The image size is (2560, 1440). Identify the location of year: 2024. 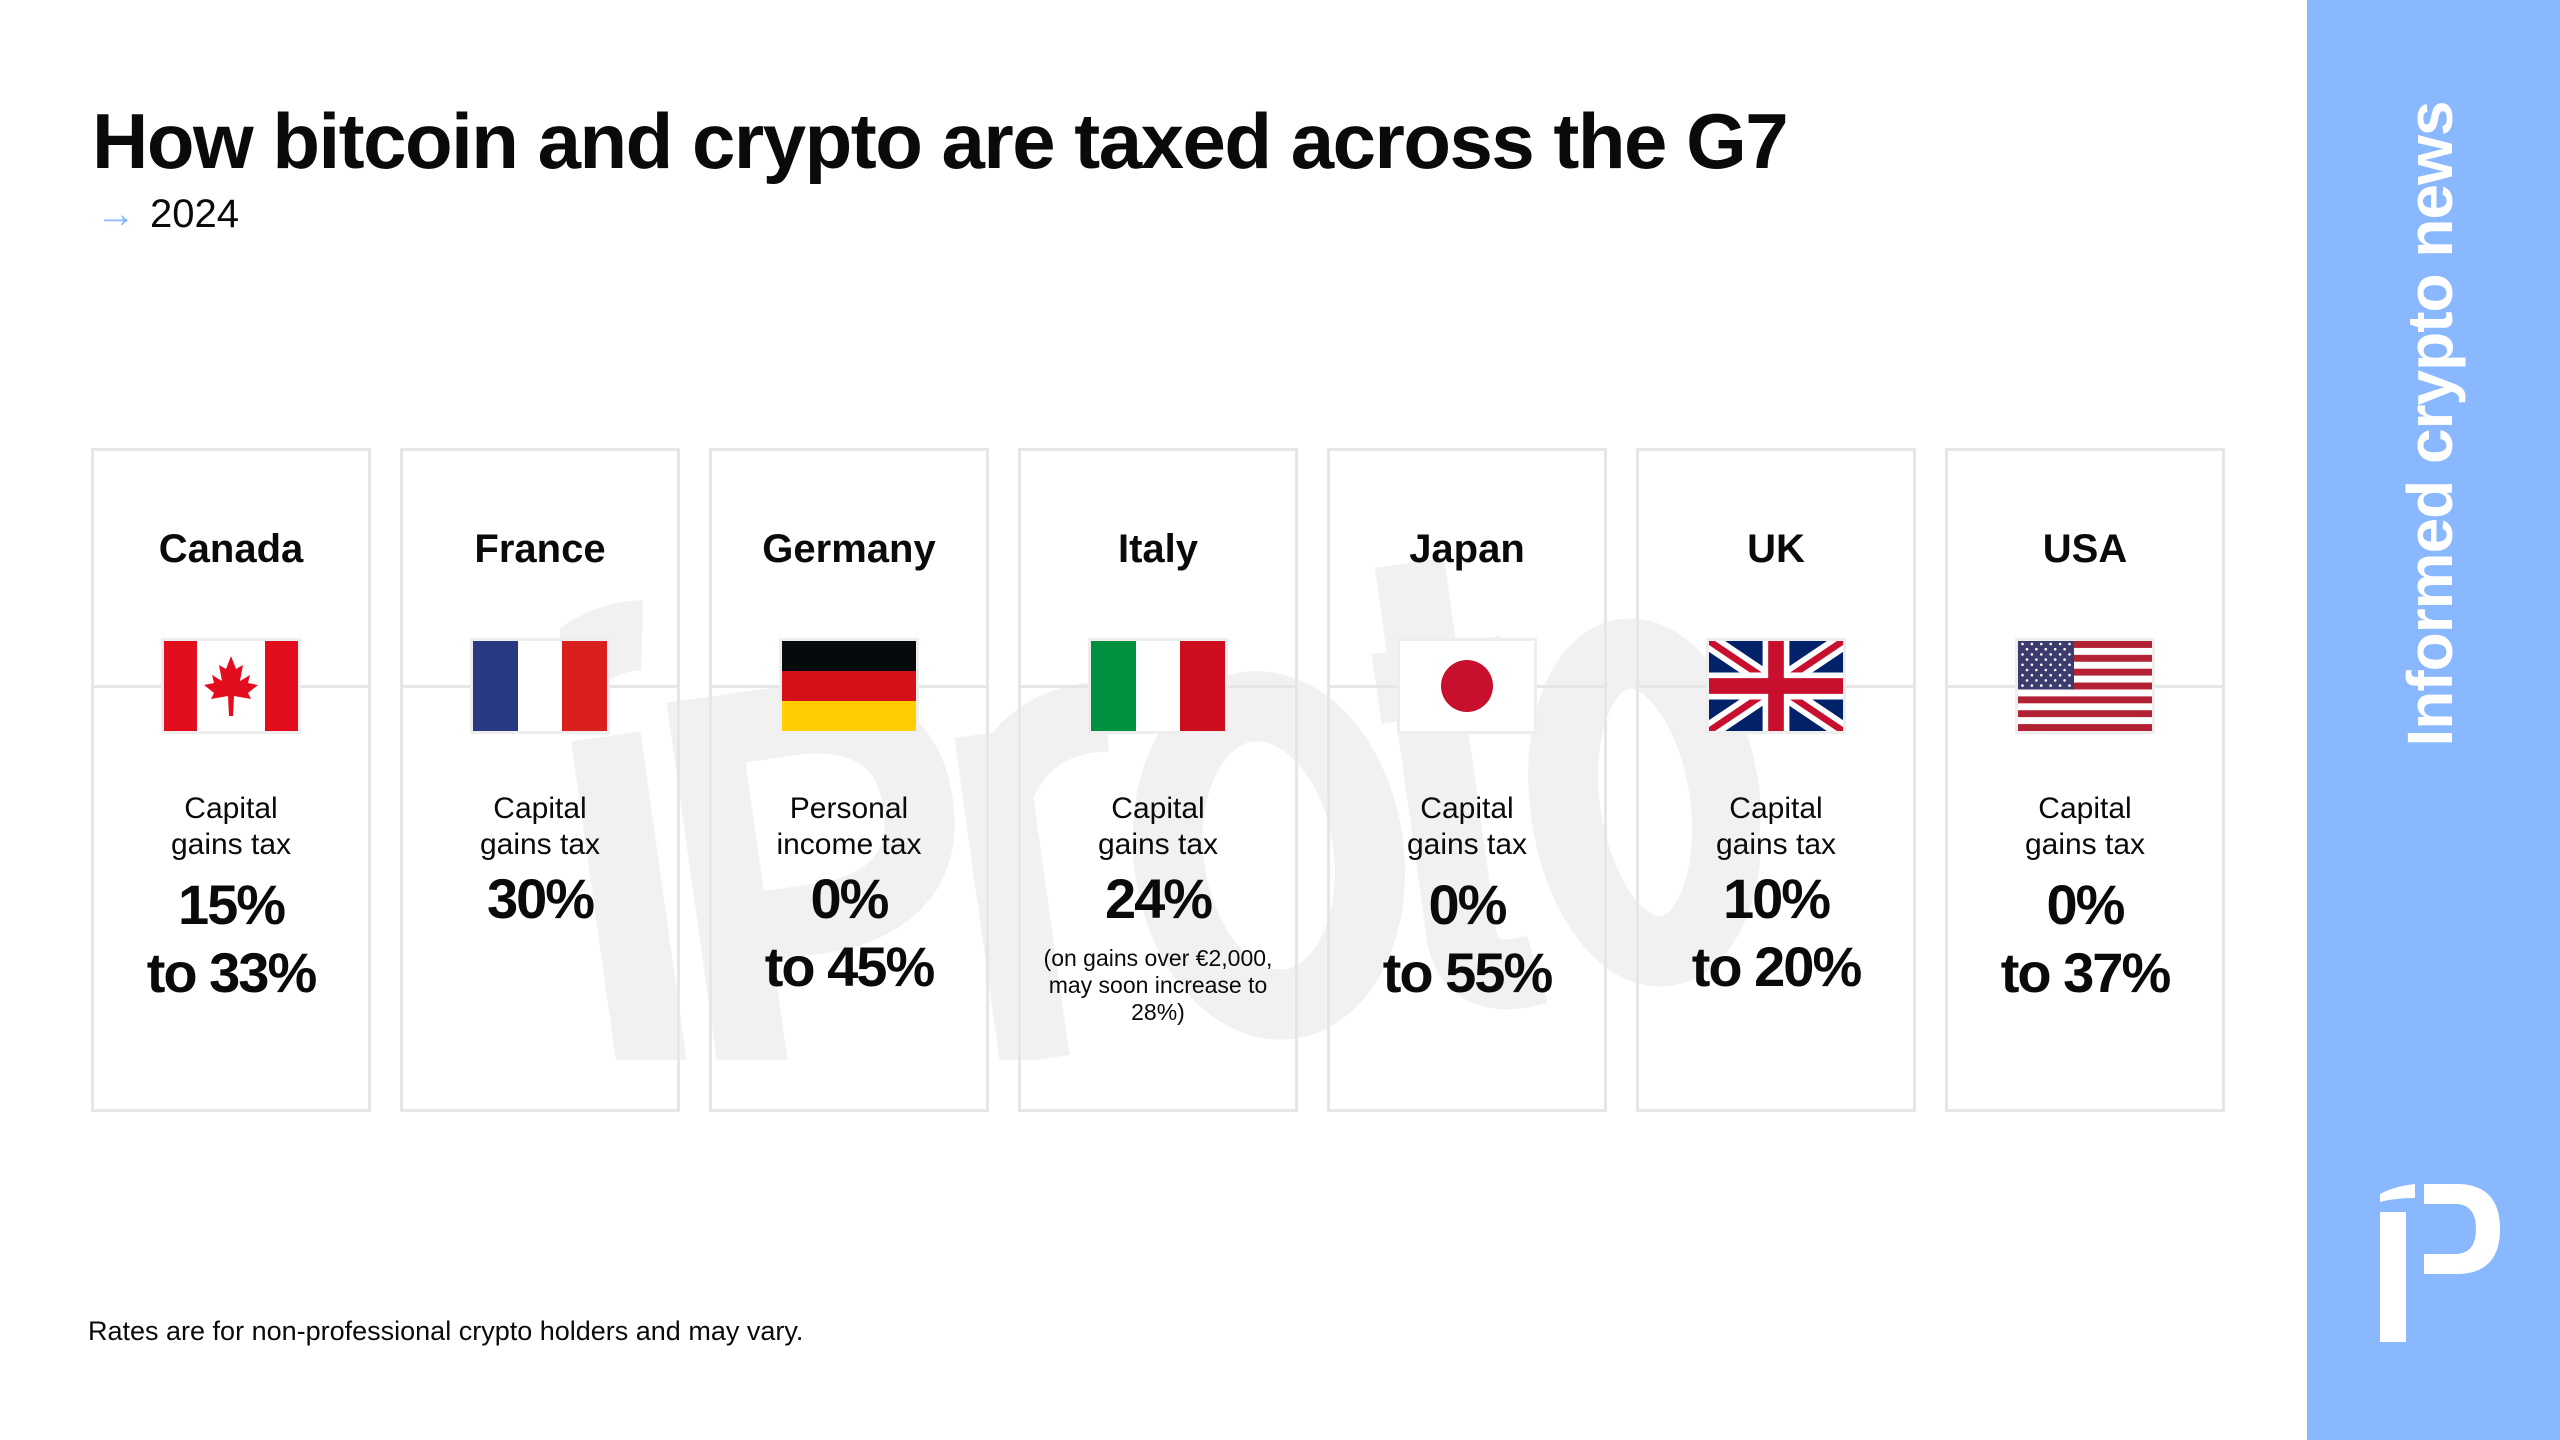
(194, 214).